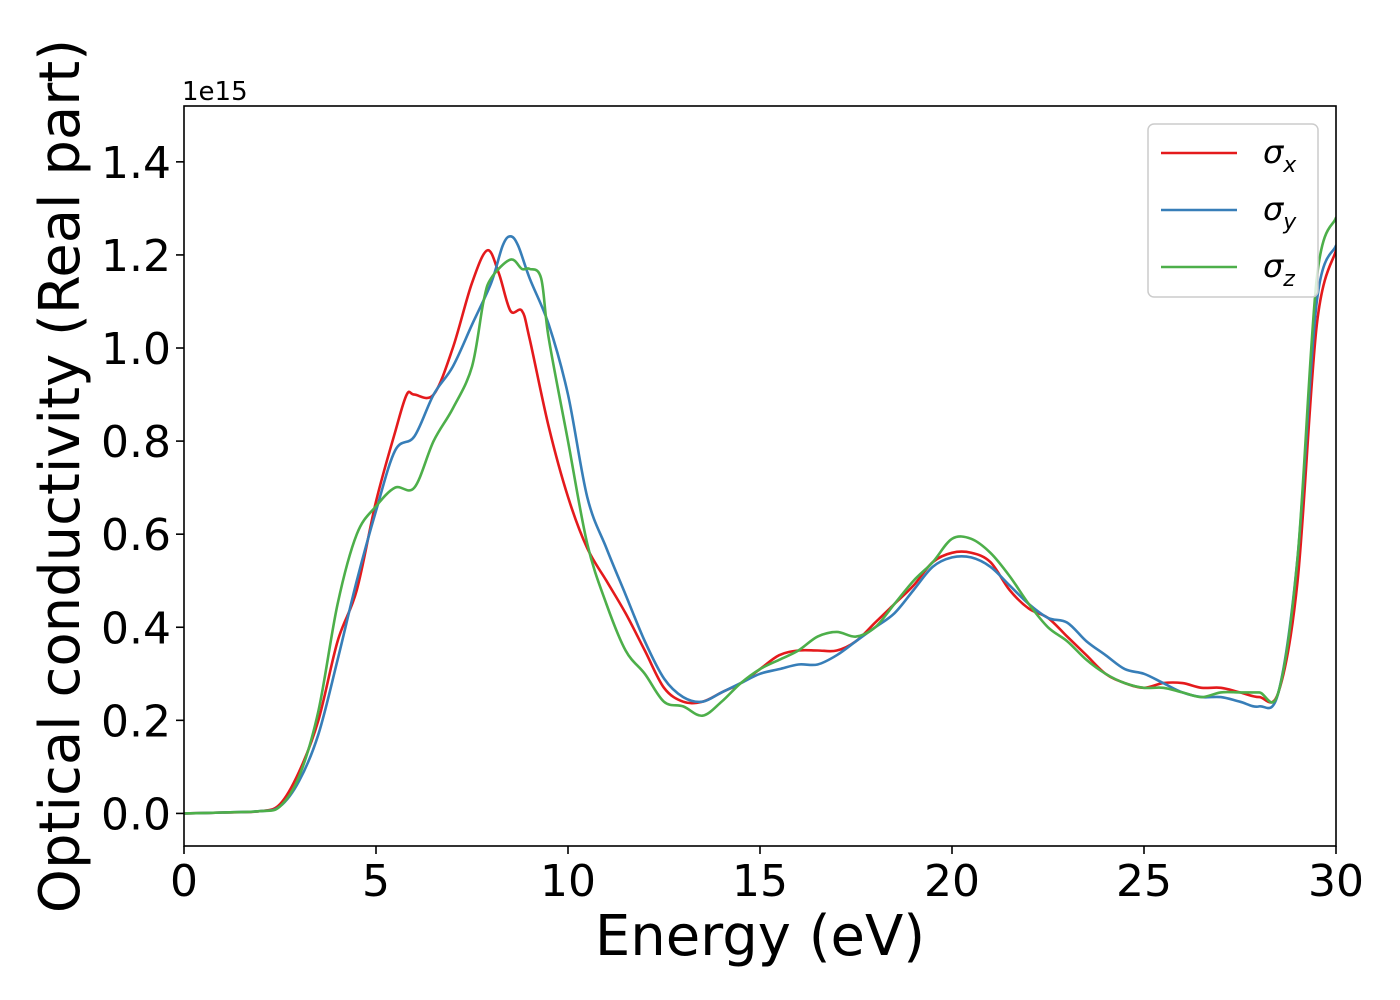  I want to click on y-tick-label: 0.0, so click(136, 814).